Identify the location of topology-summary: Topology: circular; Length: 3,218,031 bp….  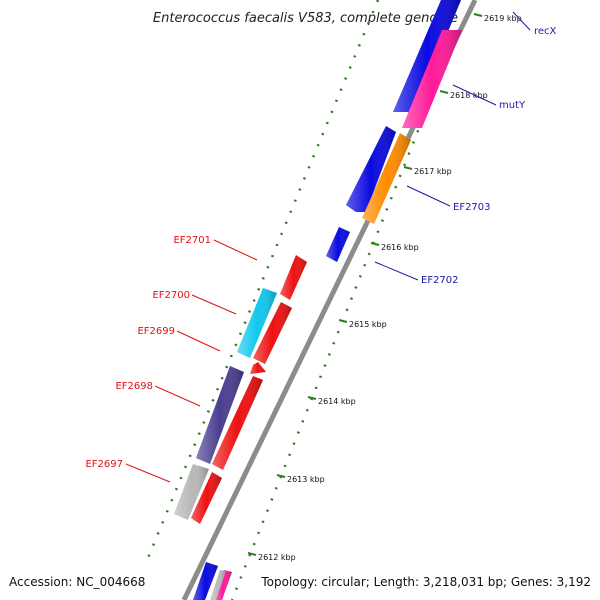
(425, 582).